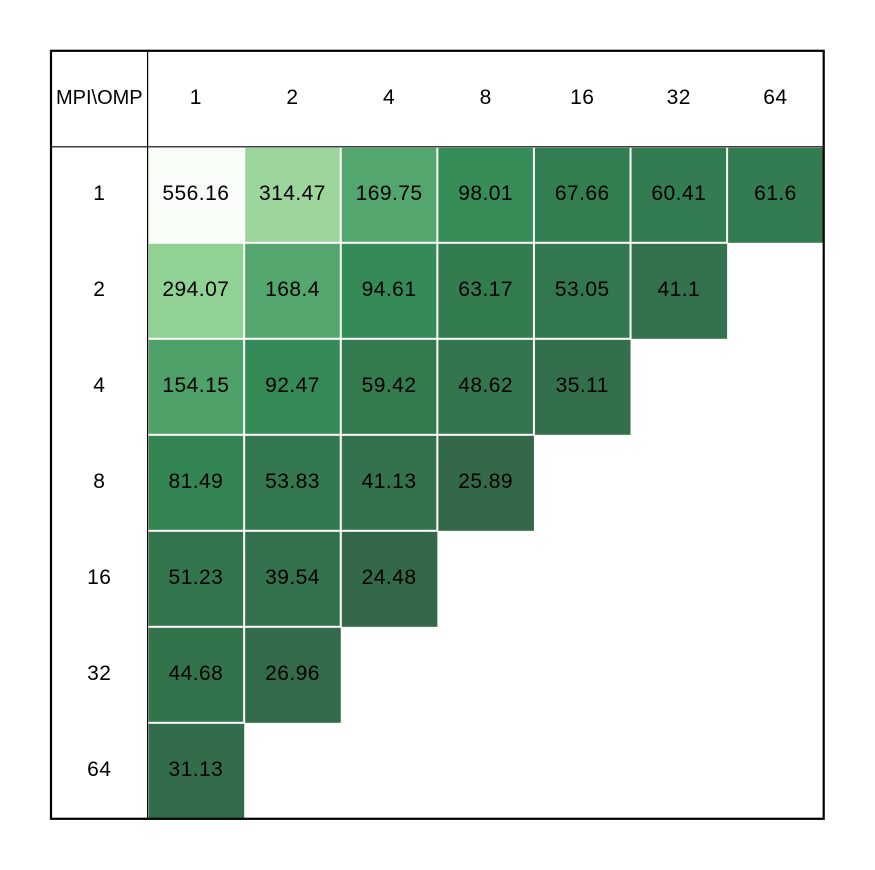 The height and width of the screenshot is (870, 875). Describe the element at coordinates (195, 481) in the screenshot. I see `svg-text: 81.49` at that location.